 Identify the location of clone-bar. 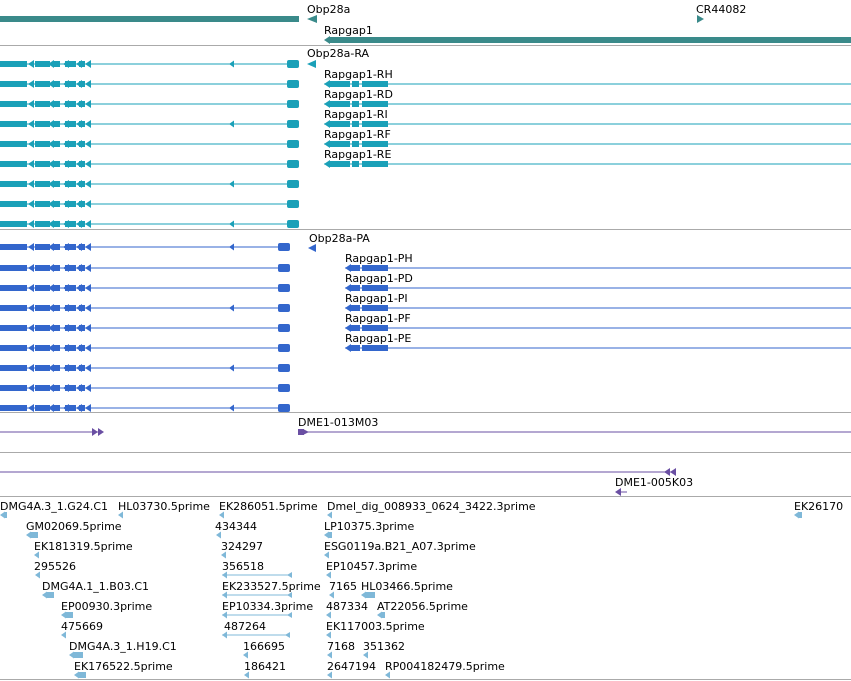
(301, 432).